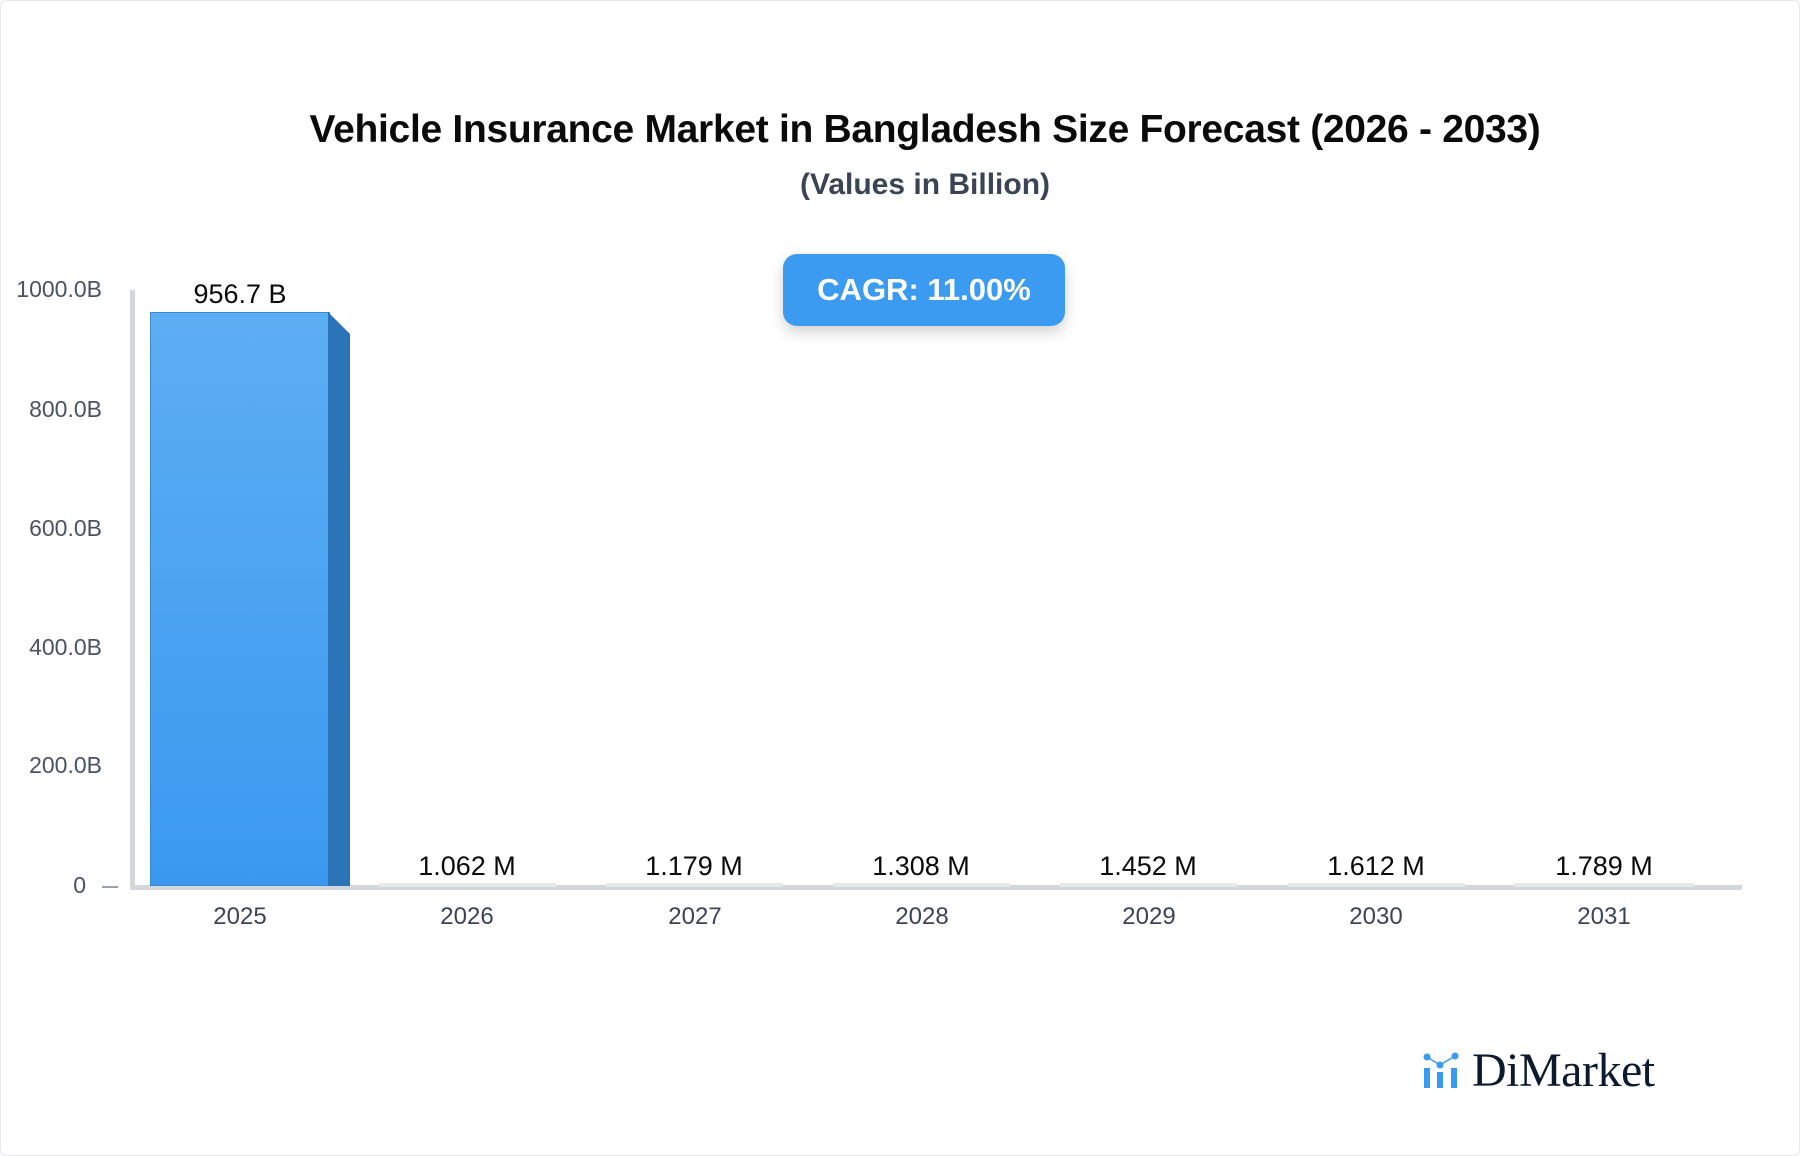  What do you see at coordinates (467, 866) in the screenshot?
I see `bar-value-label: 1.062 M` at bounding box center [467, 866].